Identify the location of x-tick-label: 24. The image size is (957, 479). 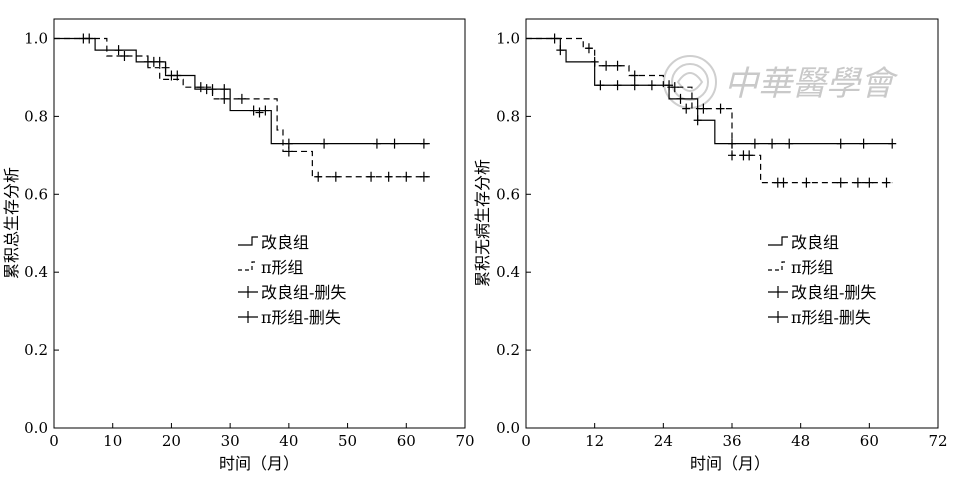
(663, 441).